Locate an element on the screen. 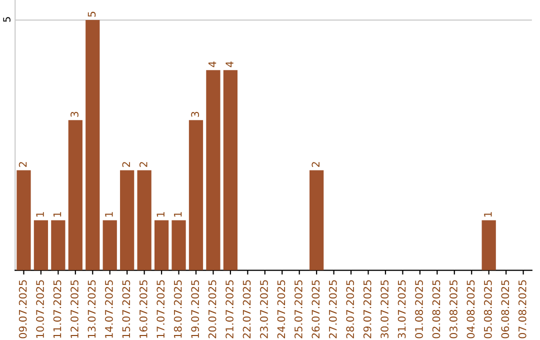 The image size is (540, 340). x-tick-label: 23.07.2025 is located at coordinates (264, 309).